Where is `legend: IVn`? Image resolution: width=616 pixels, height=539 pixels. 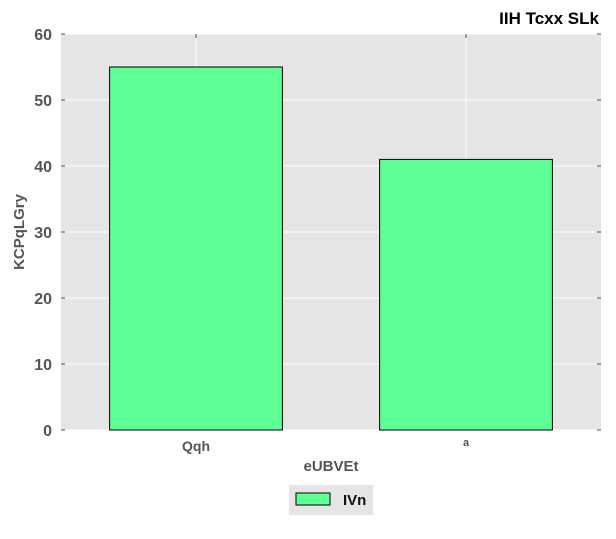
legend: IVn is located at coordinates (331, 500).